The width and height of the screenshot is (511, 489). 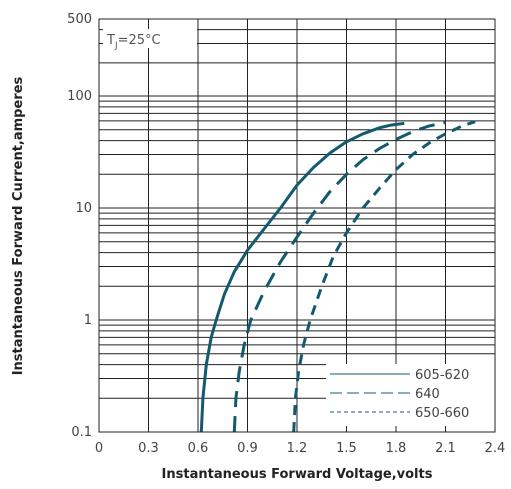 I want to click on x-tick-label-3: 0.9, so click(x=247, y=448).